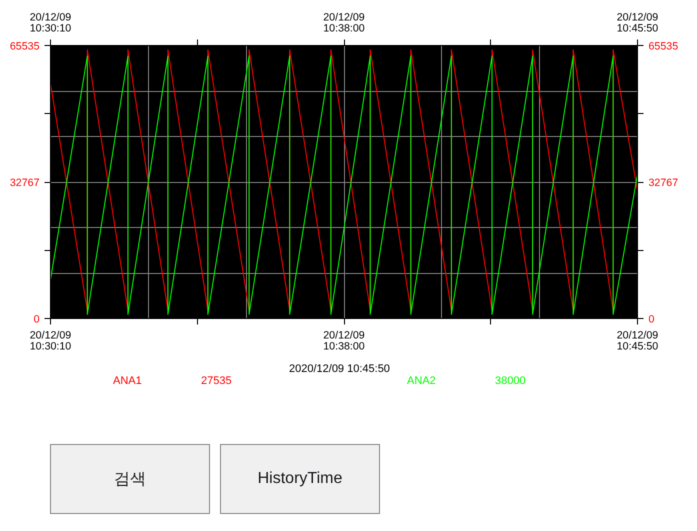  What do you see at coordinates (663, 46) in the screenshot?
I see `y2-tick-label: 65535` at bounding box center [663, 46].